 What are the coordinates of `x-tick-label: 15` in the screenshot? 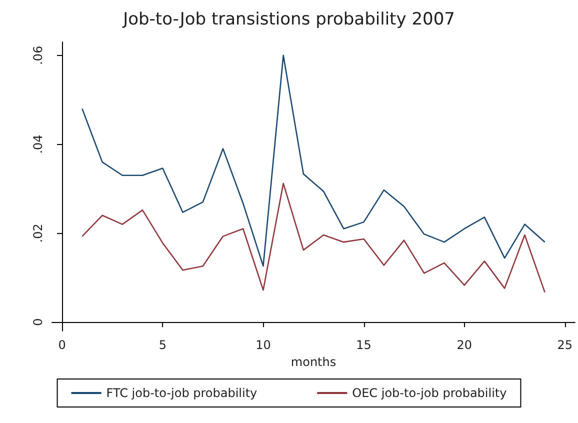 It's located at (364, 345).